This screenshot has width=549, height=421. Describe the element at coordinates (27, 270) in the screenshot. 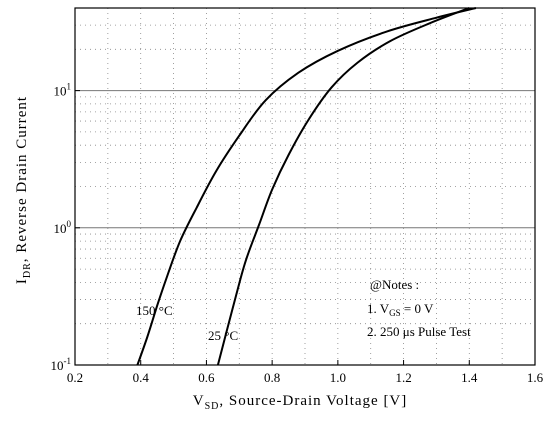

I see `y-axis-title-sub: DR` at that location.